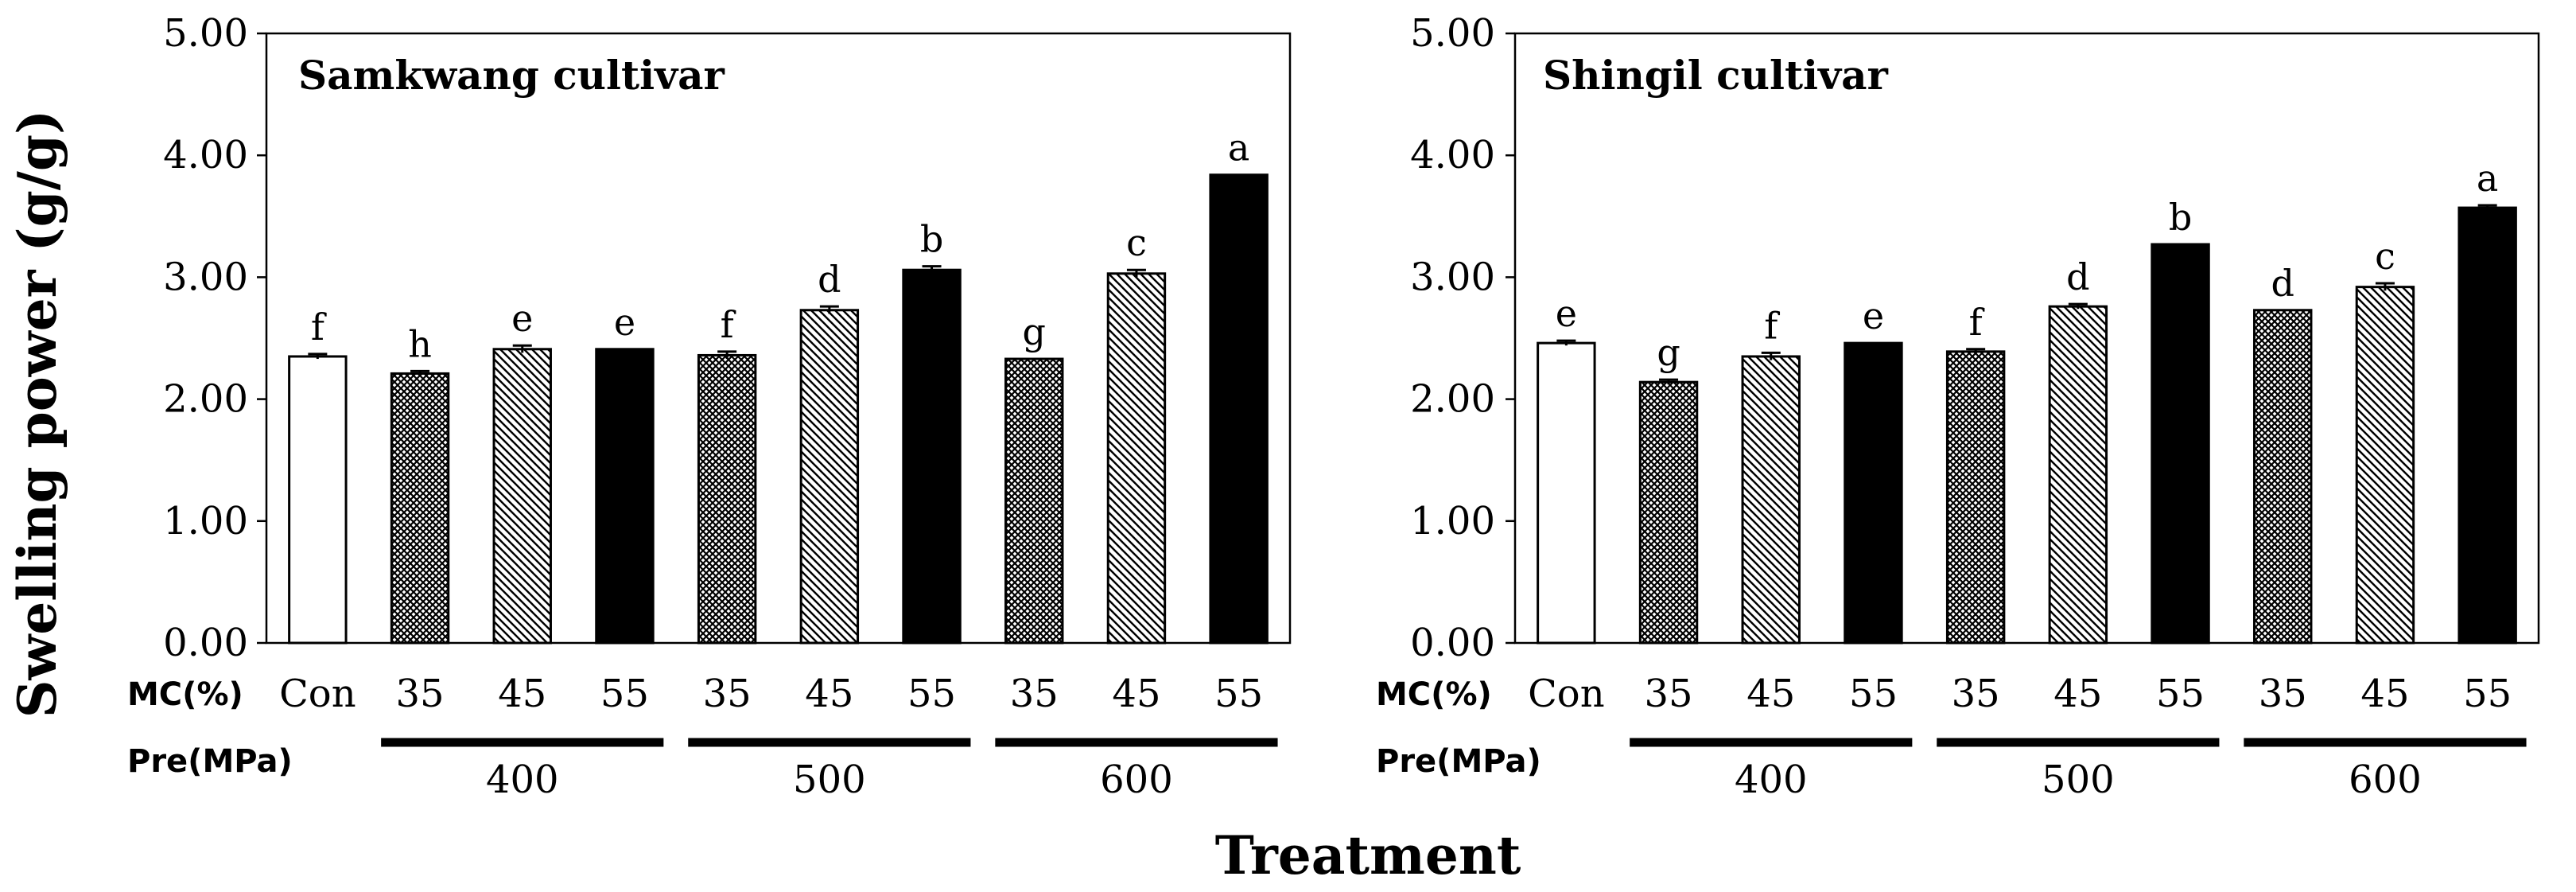  I want to click on significance-letter: h, so click(420, 343).